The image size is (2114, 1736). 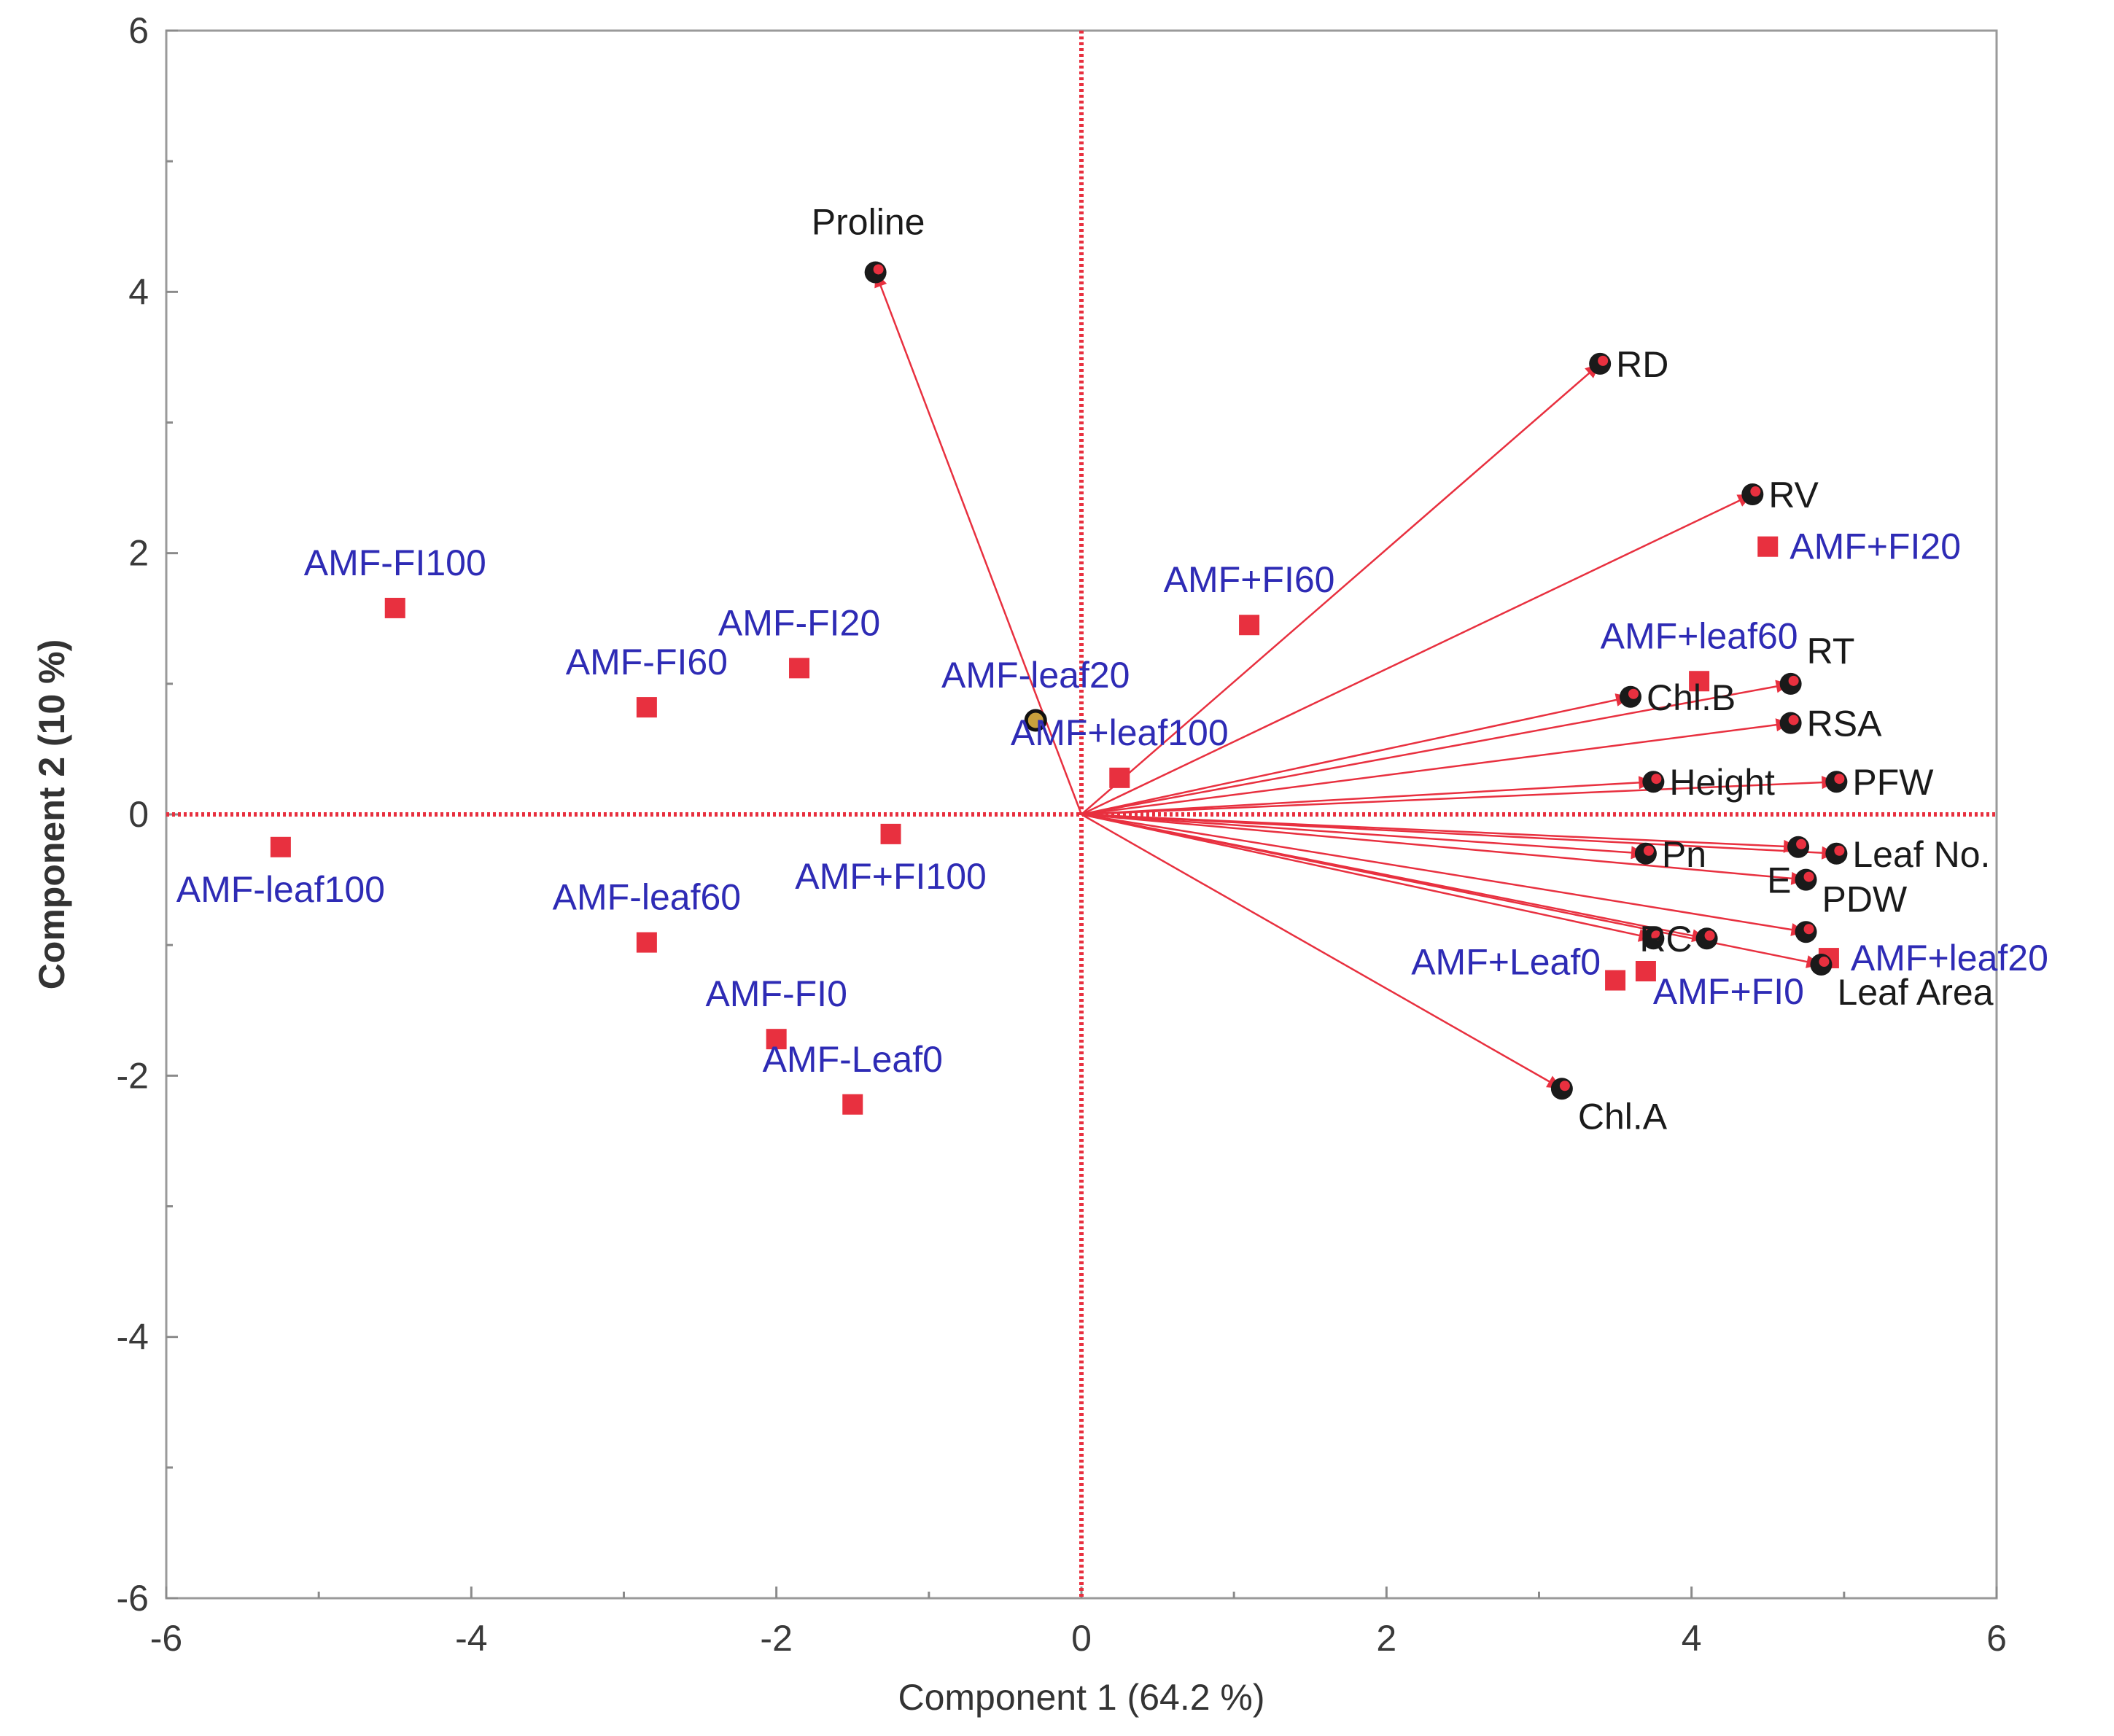 I want to click on score-point-amf-fi0, so click(x=776, y=1040).